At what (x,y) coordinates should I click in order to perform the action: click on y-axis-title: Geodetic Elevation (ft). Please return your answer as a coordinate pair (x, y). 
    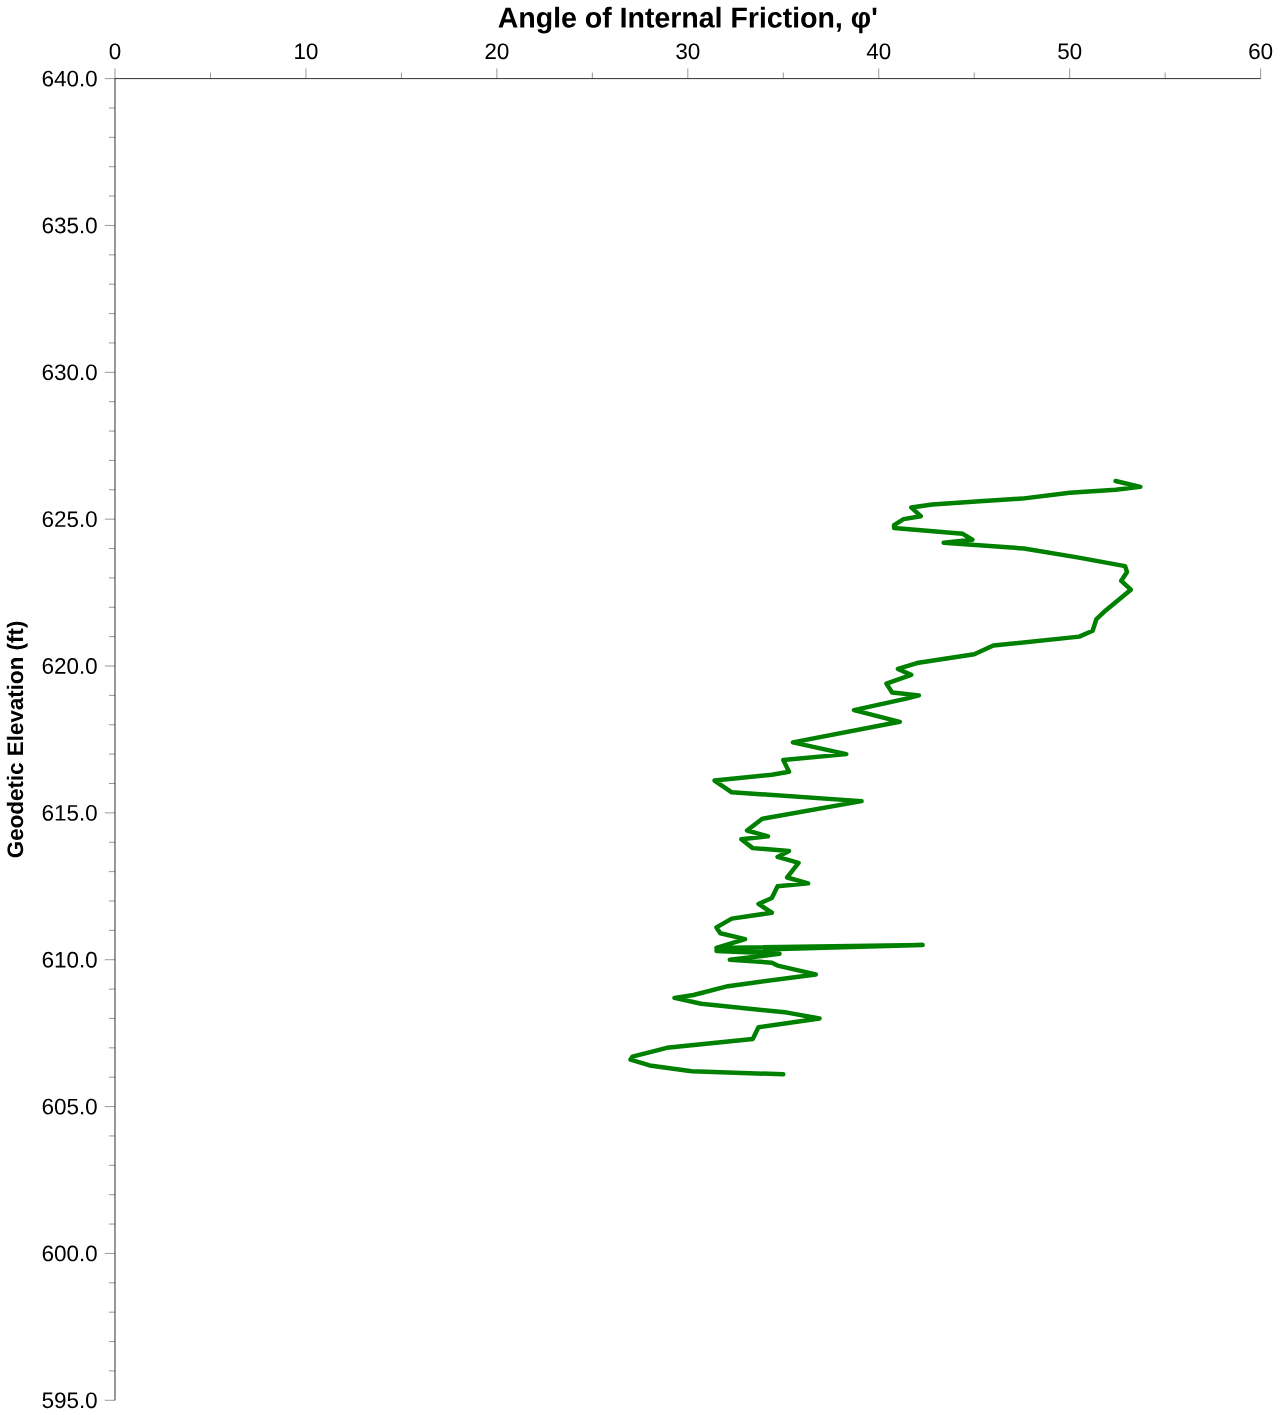
    Looking at the image, I should click on (17, 739).